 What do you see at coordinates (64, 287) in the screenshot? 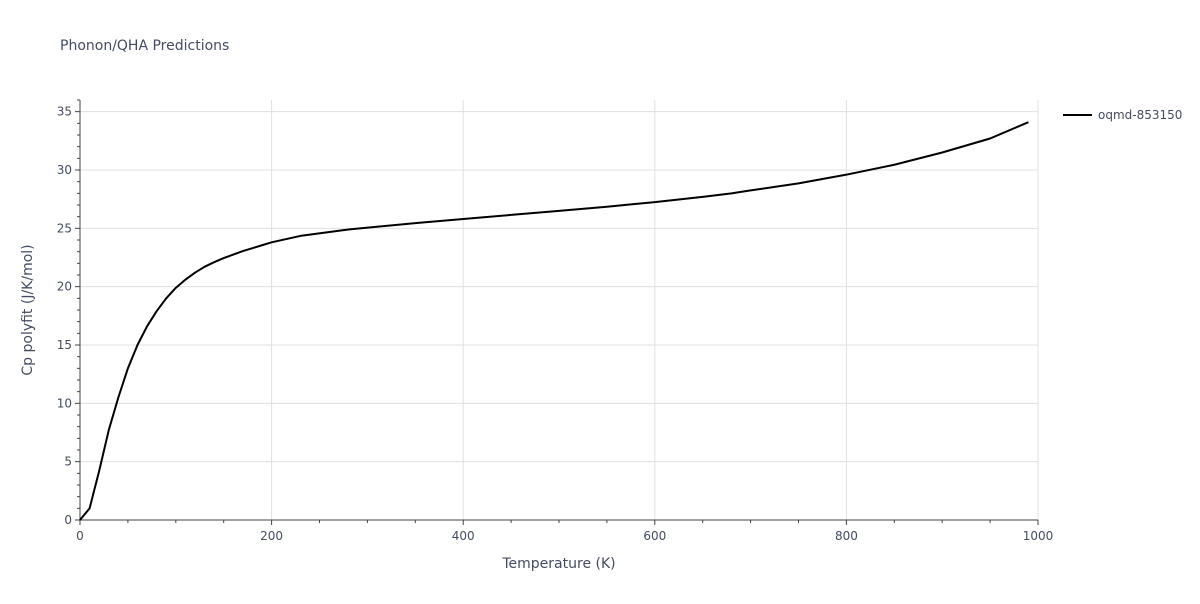
I see `y-tick-label: 20` at bounding box center [64, 287].